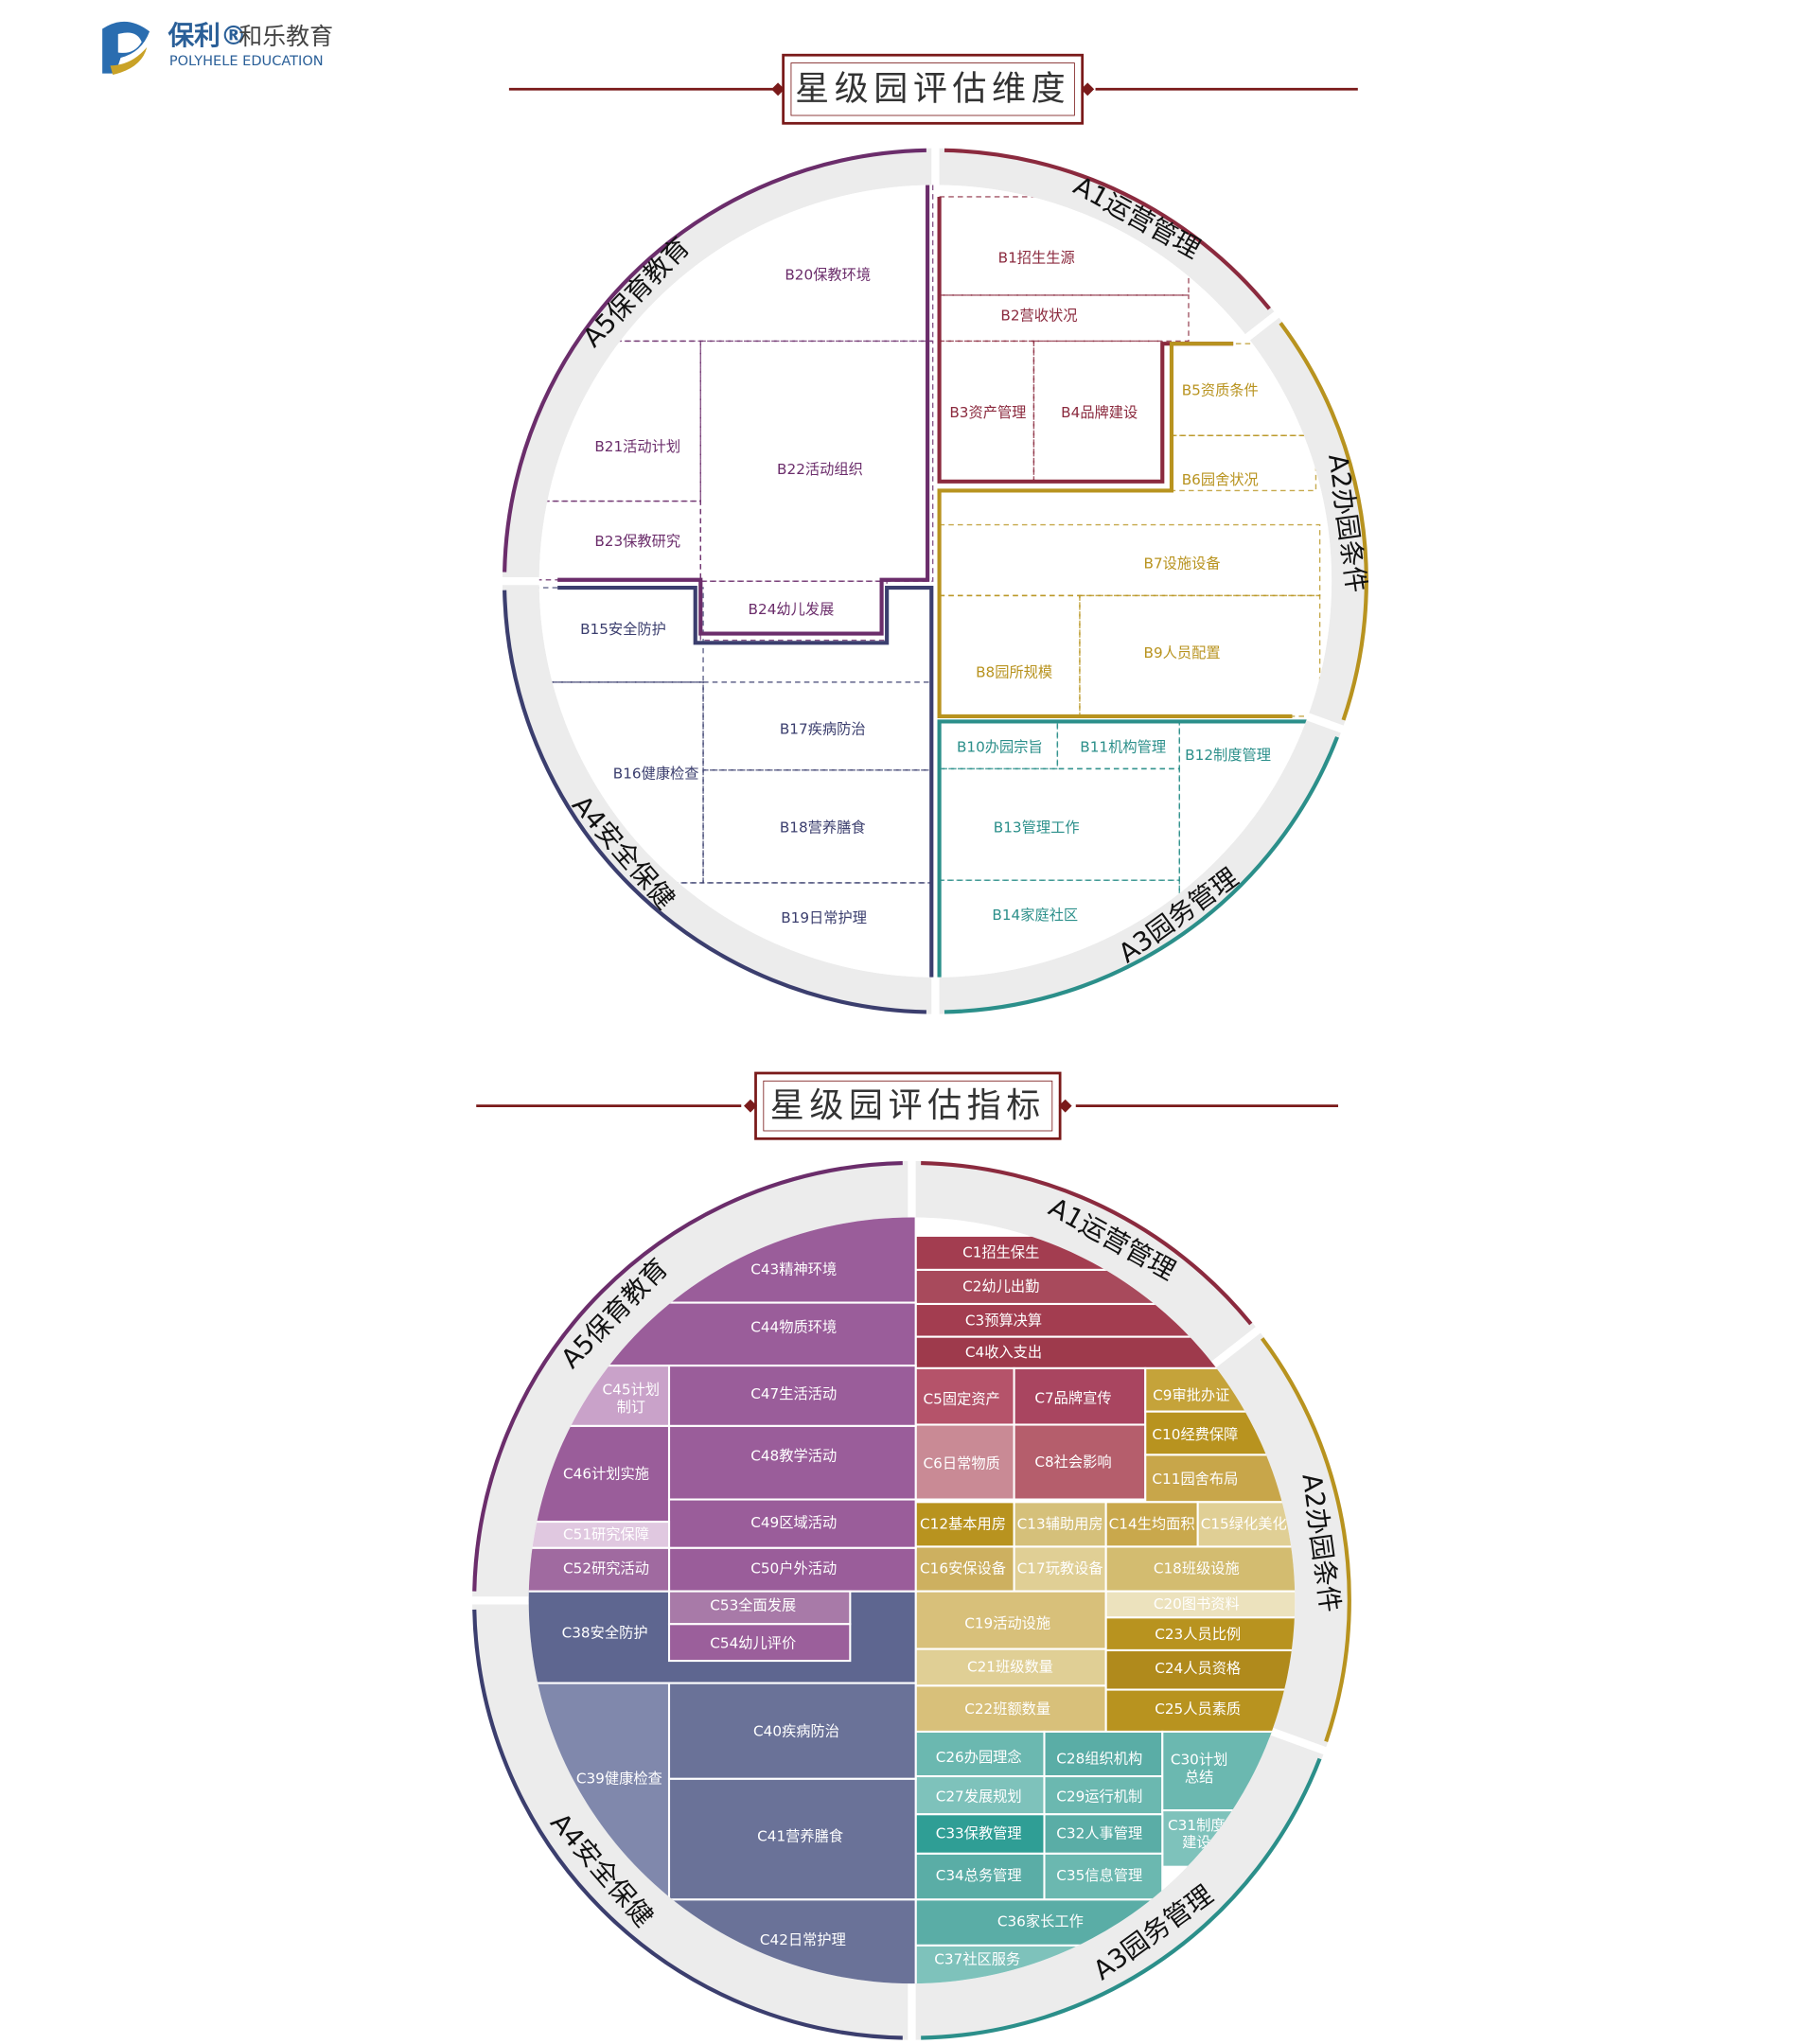 The width and height of the screenshot is (1817, 2044). What do you see at coordinates (828, 275) in the screenshot?
I see `criterion-label: B20保教环境` at bounding box center [828, 275].